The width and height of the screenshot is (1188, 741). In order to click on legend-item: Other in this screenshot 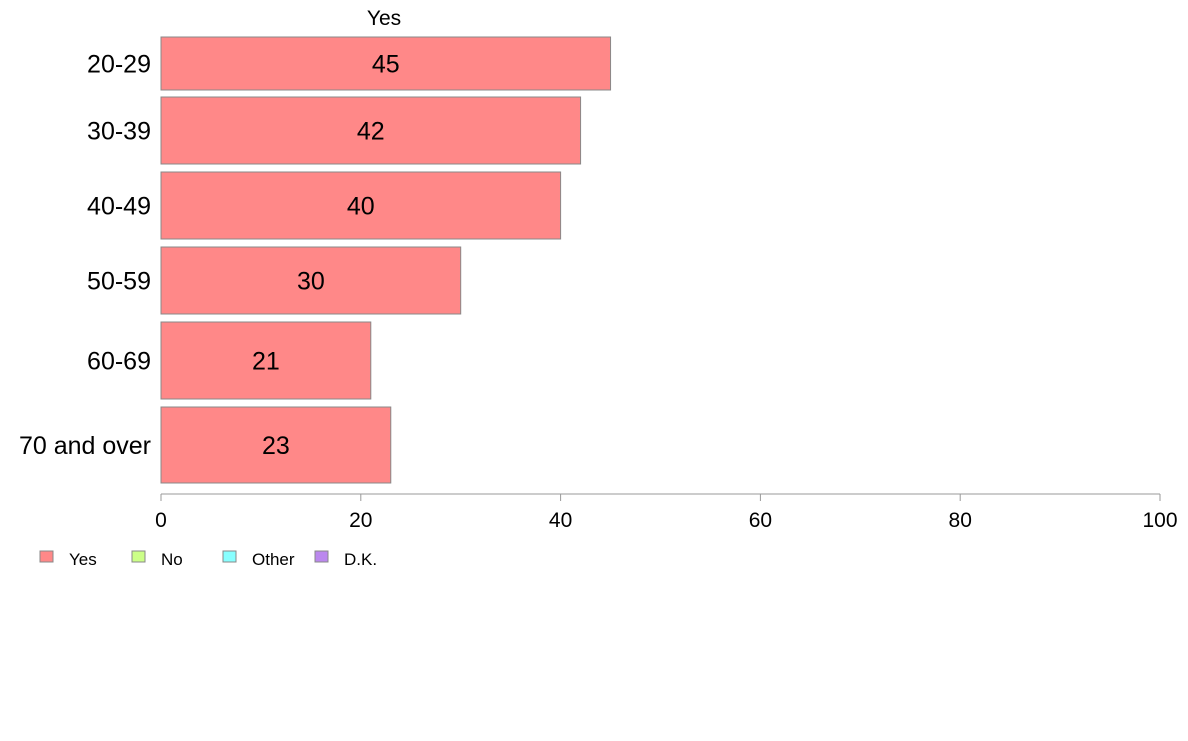, I will do `click(258, 559)`.